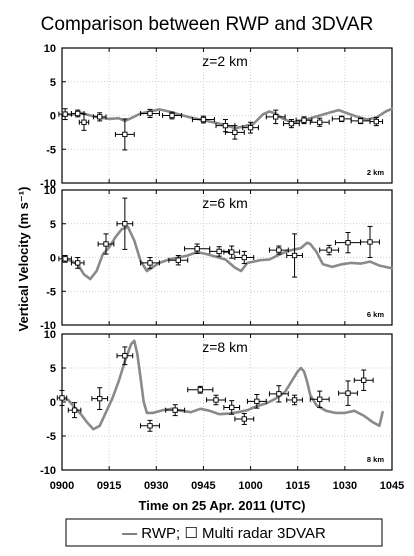 The width and height of the screenshot is (414, 556). I want to click on x-tick-label: 1045, so click(392, 486).